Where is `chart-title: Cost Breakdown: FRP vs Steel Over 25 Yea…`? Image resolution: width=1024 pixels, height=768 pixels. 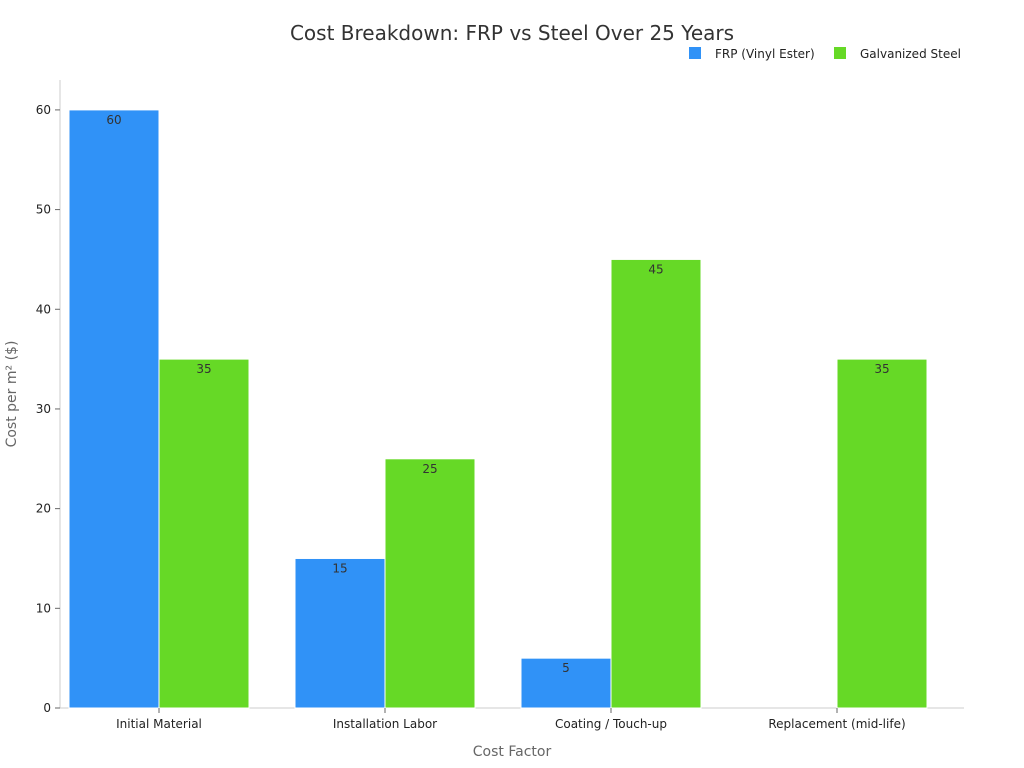
chart-title: Cost Breakdown: FRP vs Steel Over 25 Yea… is located at coordinates (512, 33).